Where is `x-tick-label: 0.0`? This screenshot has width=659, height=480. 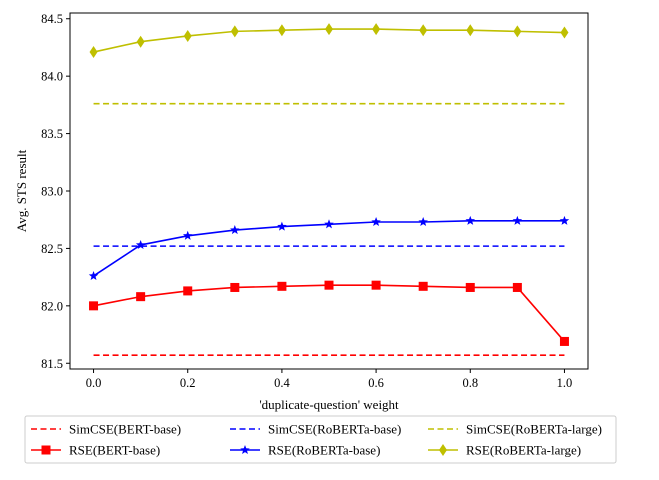 x-tick-label: 0.0 is located at coordinates (94, 383).